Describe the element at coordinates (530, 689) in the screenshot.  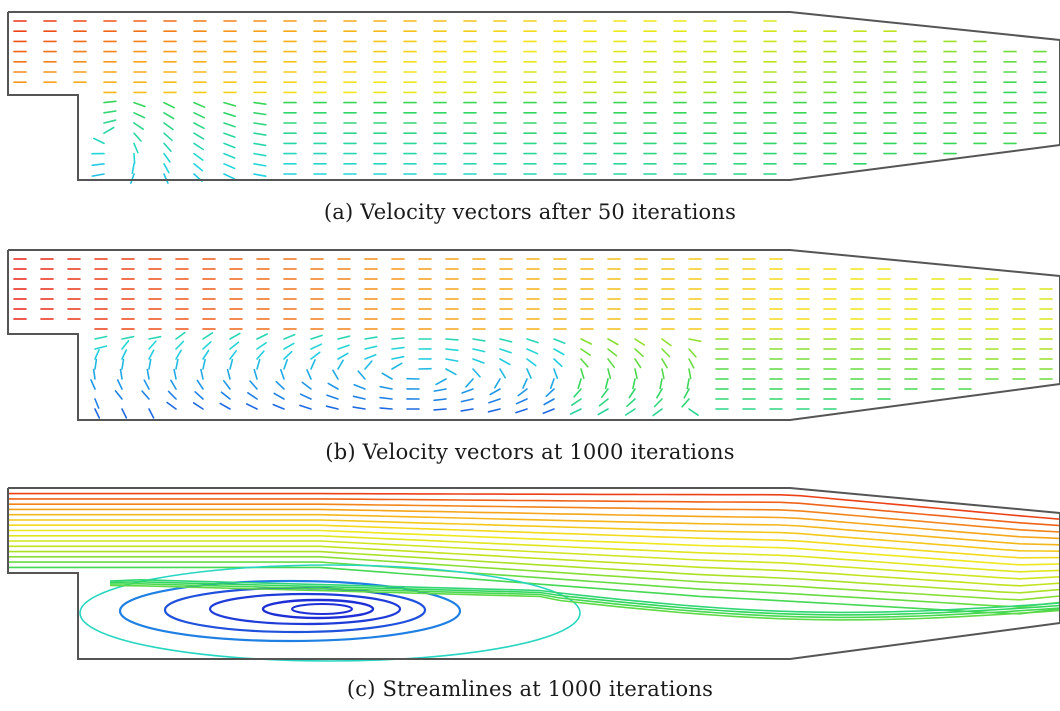
I see `caption-c: (c) Streamlines at 1000 iterations` at that location.